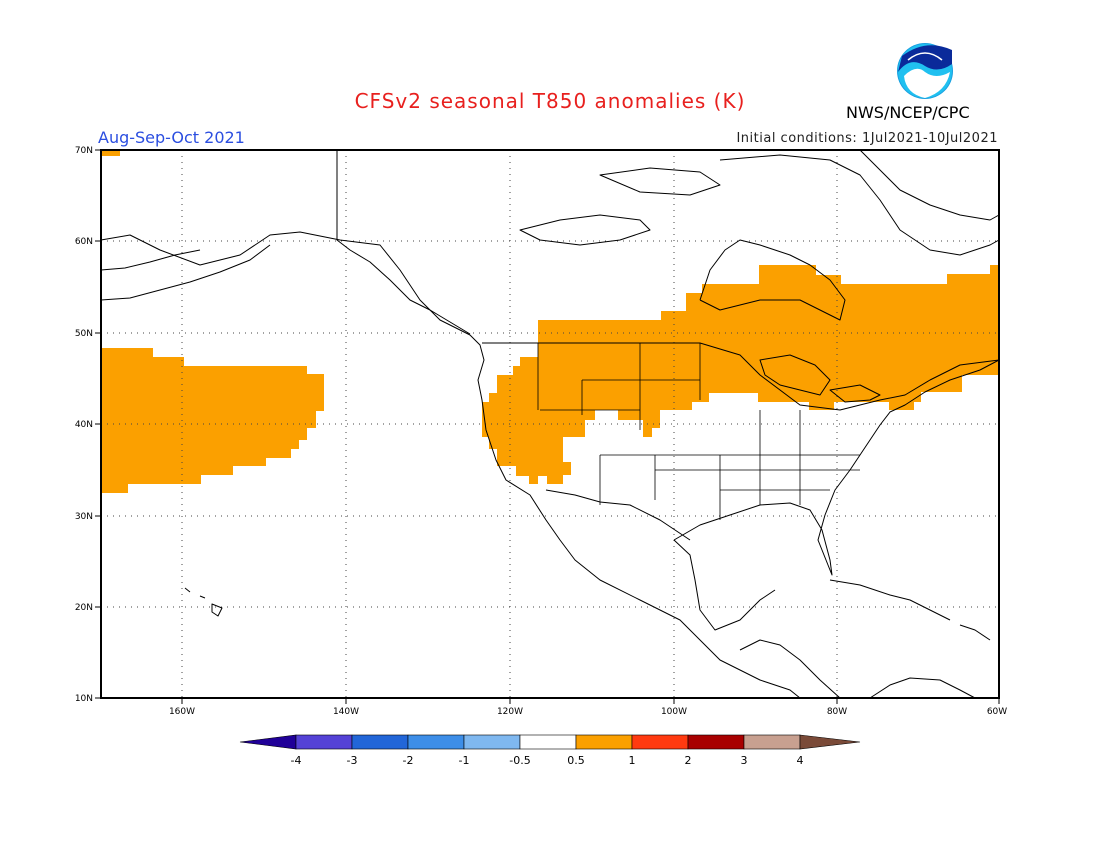 Image resolution: width=1100 pixels, height=850 pixels. Describe the element at coordinates (837, 712) in the screenshot. I see `lon-label: 80W` at that location.